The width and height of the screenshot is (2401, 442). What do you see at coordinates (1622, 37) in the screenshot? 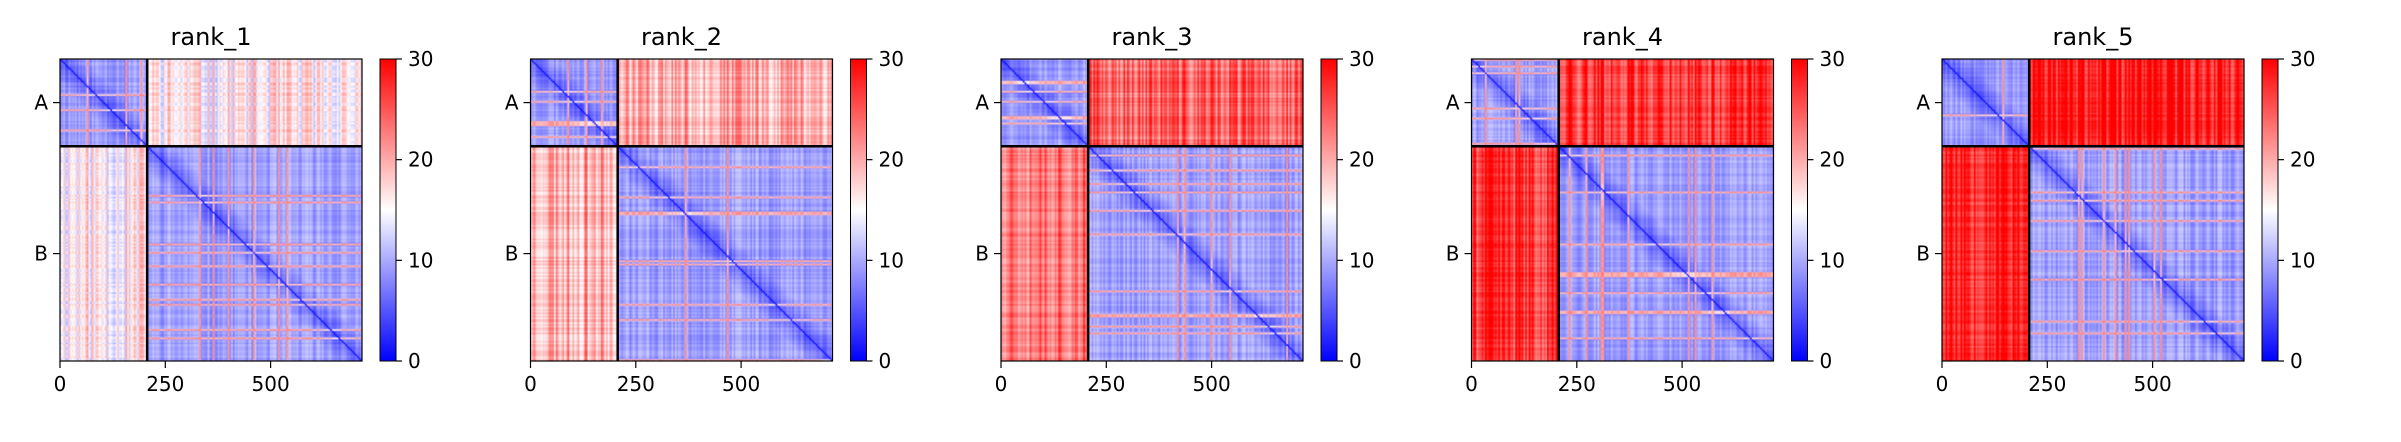
I see `panel-title: rank_4` at bounding box center [1622, 37].